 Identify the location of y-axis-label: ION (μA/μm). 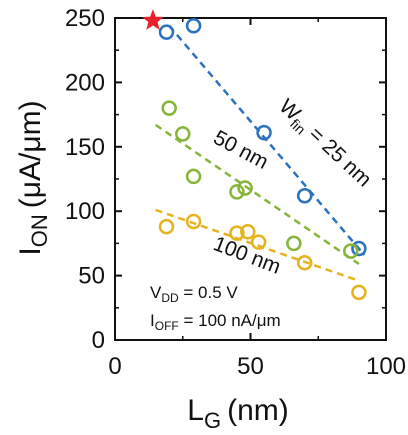
(33, 177).